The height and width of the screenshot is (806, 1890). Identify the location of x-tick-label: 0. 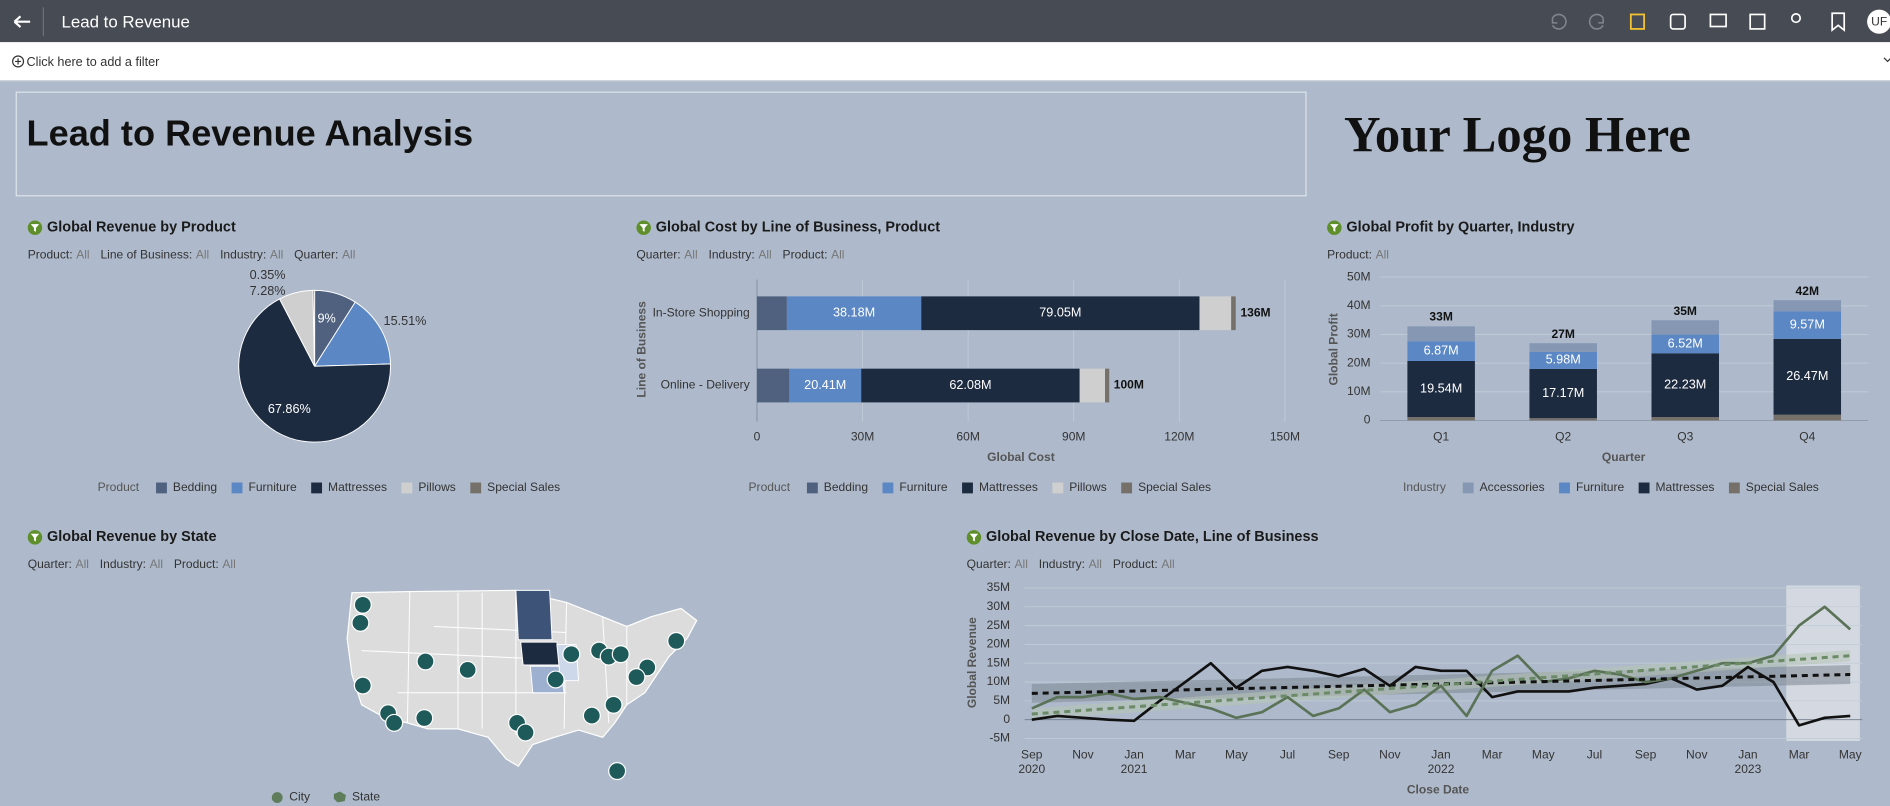
(757, 437).